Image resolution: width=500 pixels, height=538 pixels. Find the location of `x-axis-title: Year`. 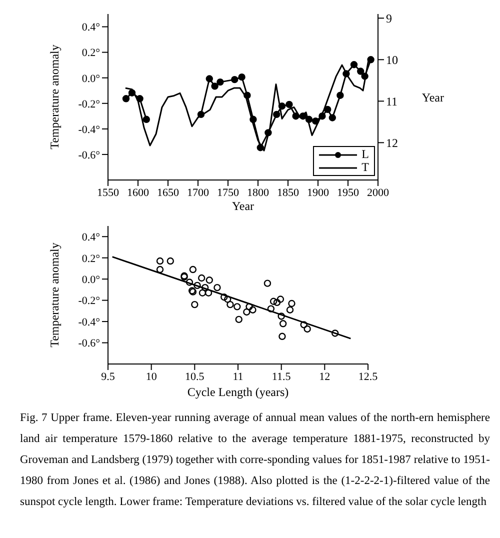

x-axis-title: Year is located at coordinates (243, 206).